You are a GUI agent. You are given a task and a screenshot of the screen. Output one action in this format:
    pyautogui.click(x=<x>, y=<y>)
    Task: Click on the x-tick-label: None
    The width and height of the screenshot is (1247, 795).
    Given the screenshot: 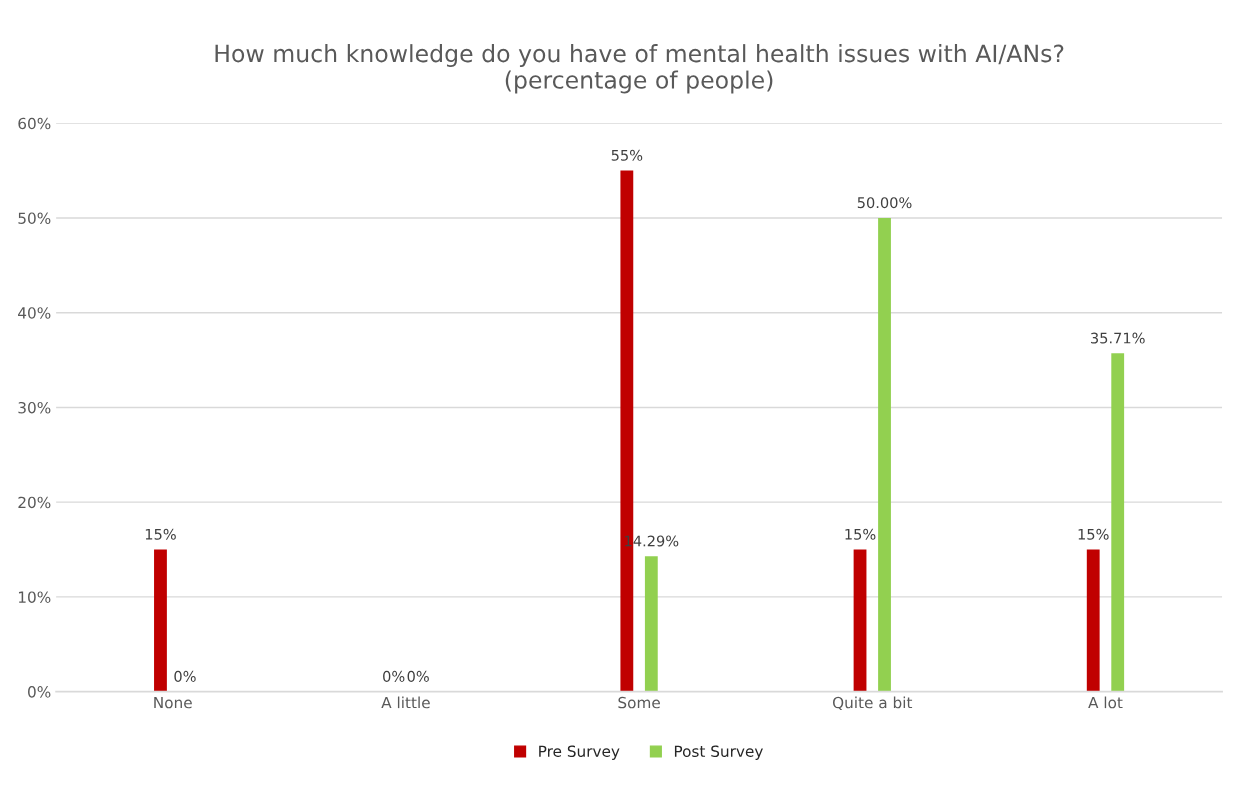 What is the action you would take?
    pyautogui.click(x=173, y=702)
    